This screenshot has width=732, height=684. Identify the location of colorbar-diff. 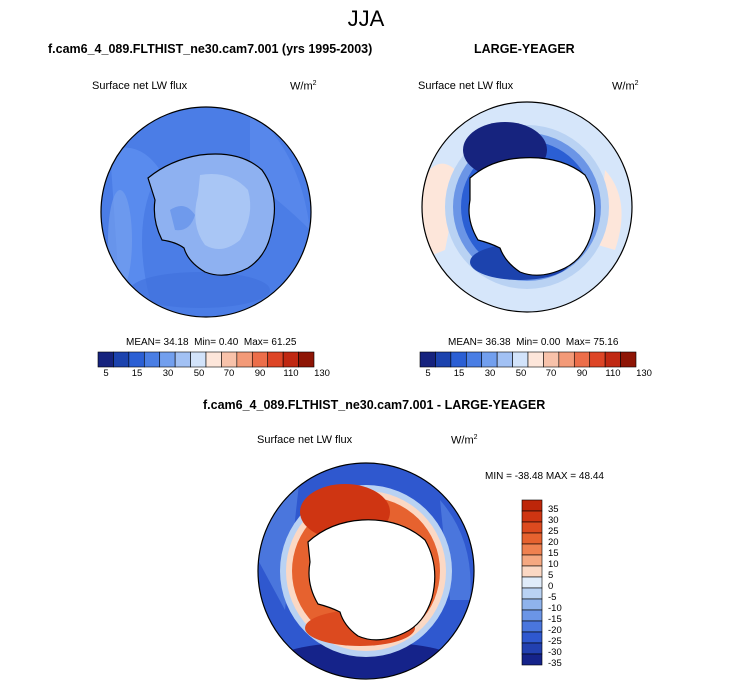
(532, 582).